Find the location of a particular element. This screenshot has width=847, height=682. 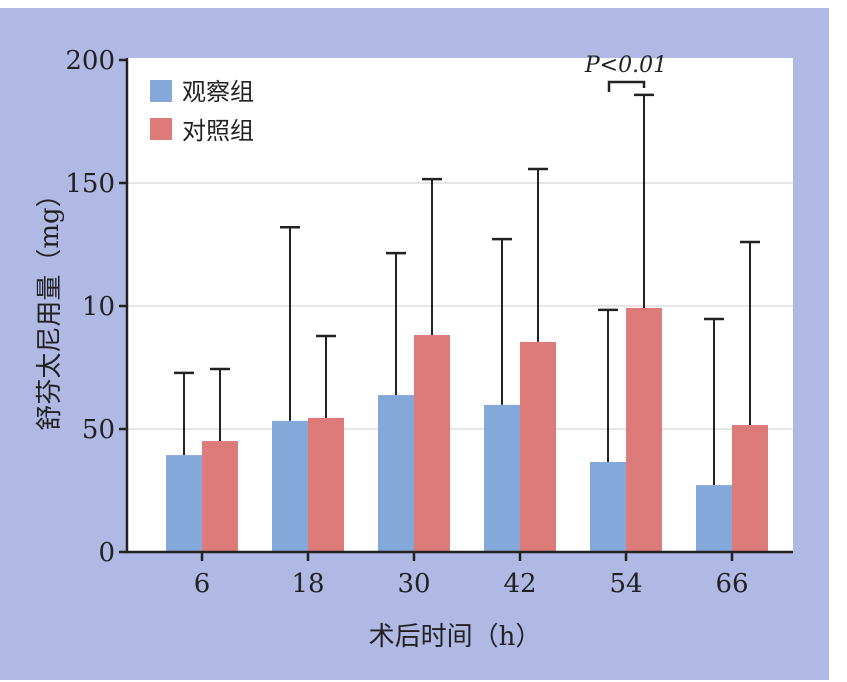

y-tick-label: 10 is located at coordinates (98, 307).